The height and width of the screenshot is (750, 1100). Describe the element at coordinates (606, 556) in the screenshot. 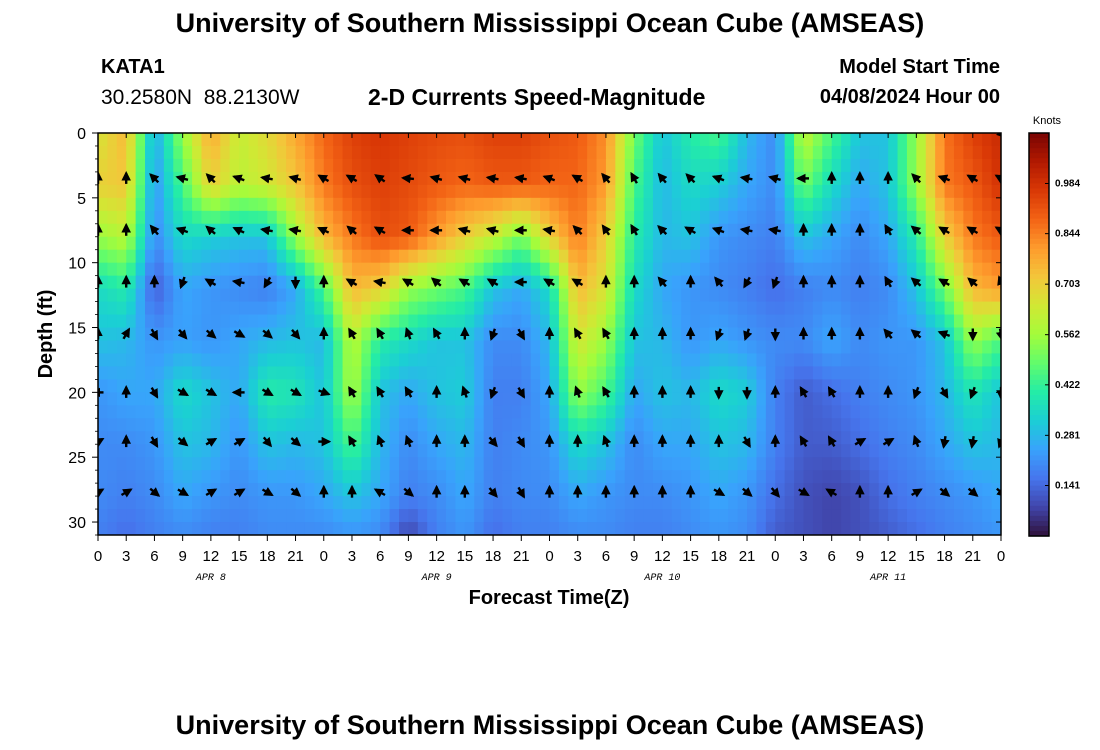

I see `x-tick-label: 6` at that location.